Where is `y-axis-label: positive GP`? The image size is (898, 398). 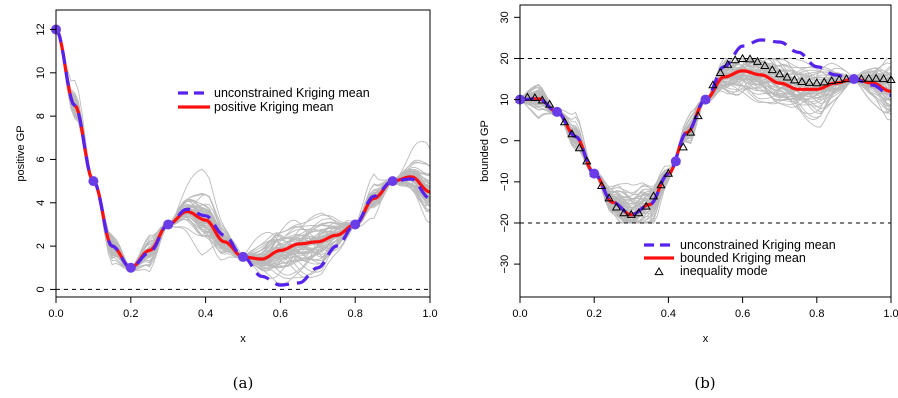 y-axis-label: positive GP is located at coordinates (21, 153).